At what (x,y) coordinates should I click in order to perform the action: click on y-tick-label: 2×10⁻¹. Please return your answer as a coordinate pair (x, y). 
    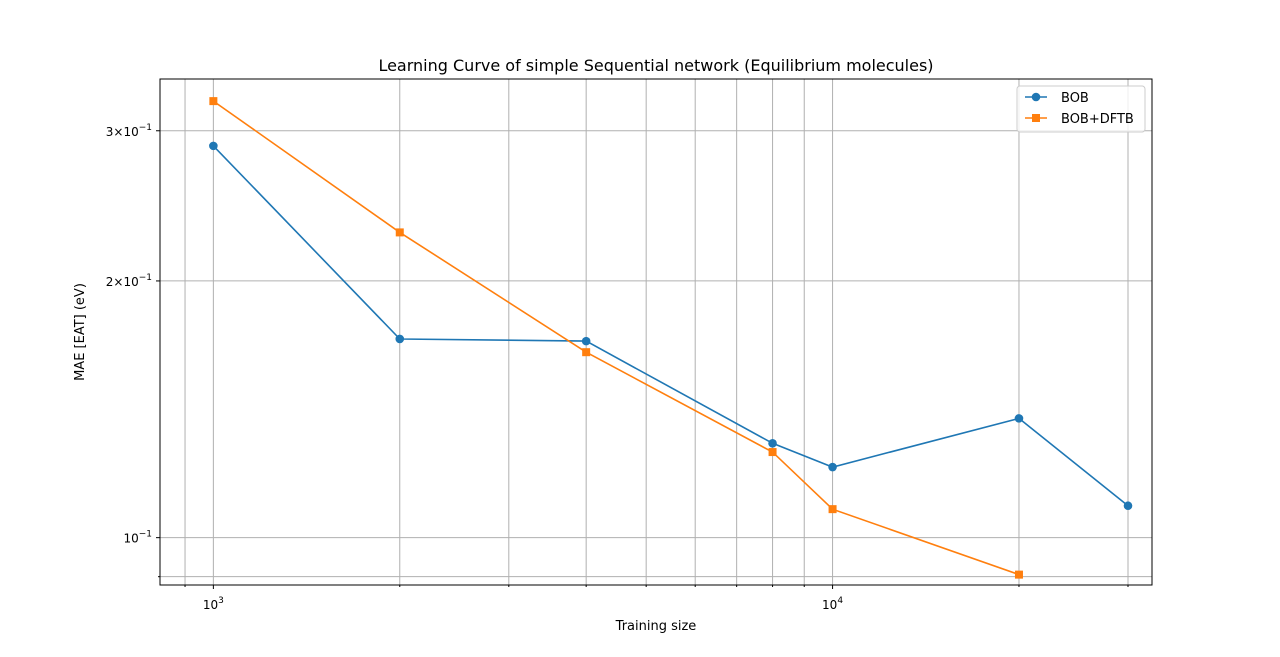
    Looking at the image, I should click on (129, 281).